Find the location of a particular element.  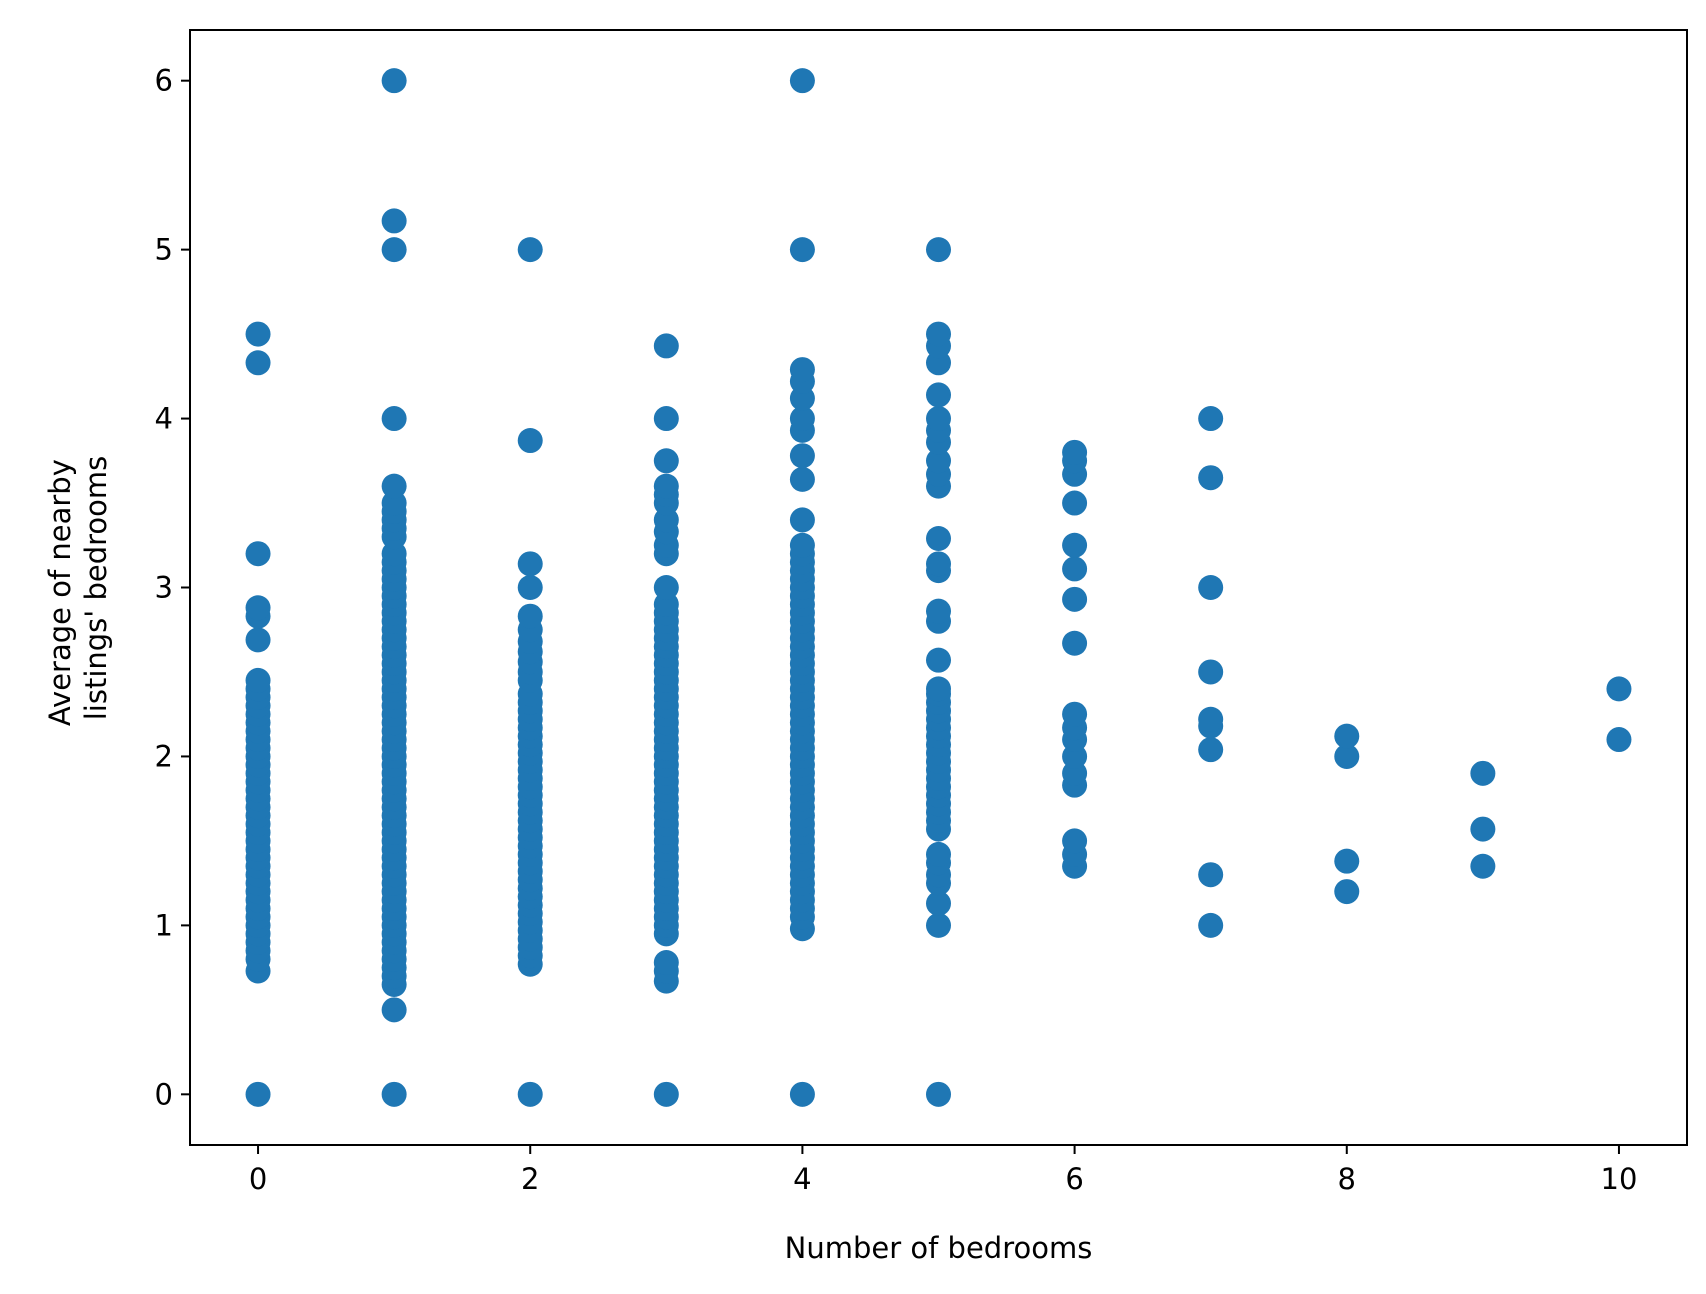

y-axis-ticks: 0 1 2 3 4 5 6 is located at coordinates (172, 587).